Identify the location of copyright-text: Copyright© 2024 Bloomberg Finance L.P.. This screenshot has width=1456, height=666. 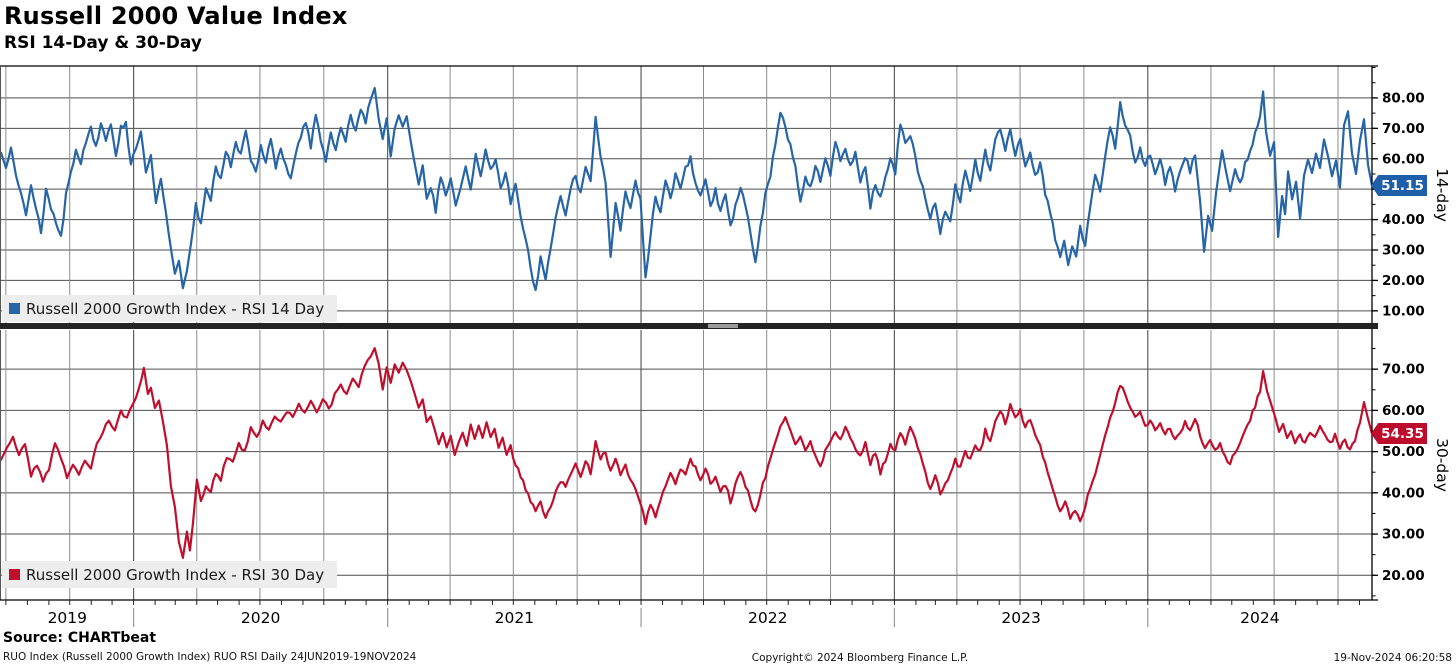
(860, 658).